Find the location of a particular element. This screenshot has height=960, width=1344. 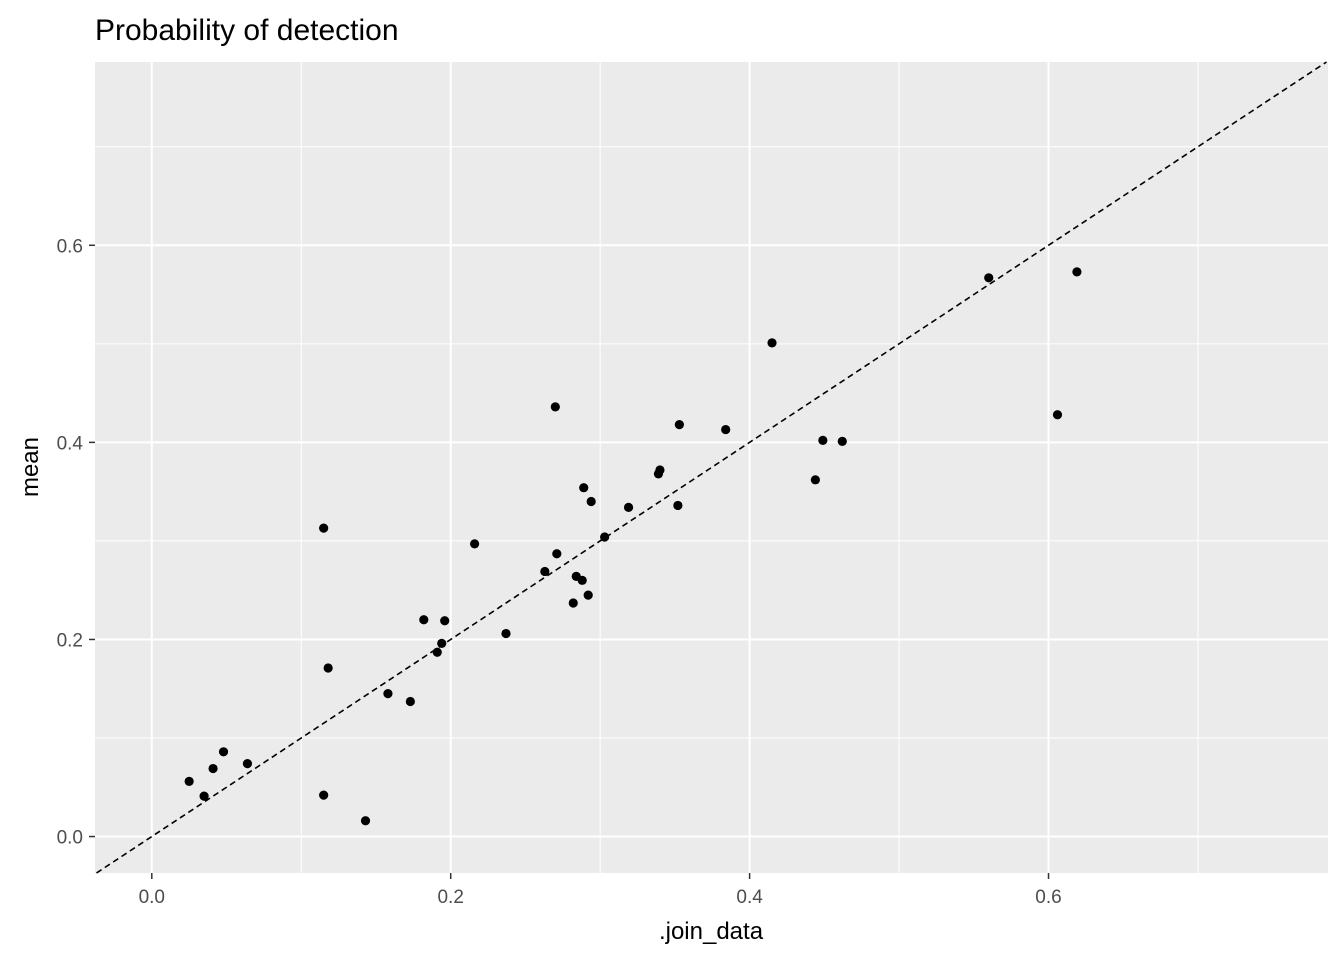

x-tick-label: 0.0 is located at coordinates (152, 897).